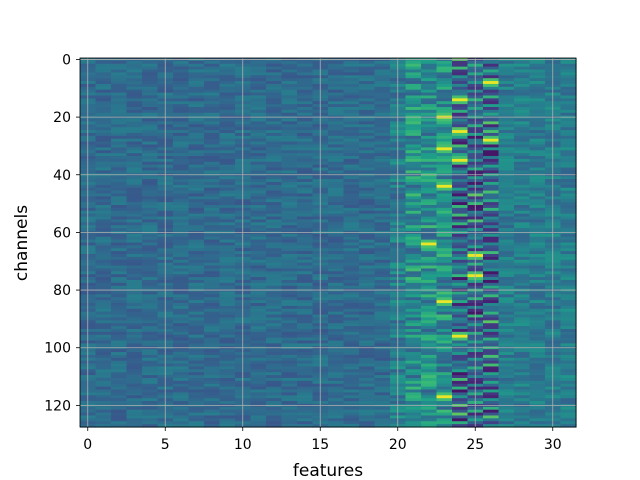 The image size is (640, 480). What do you see at coordinates (57, 349) in the screenshot?
I see `y-tick-label: 100` at bounding box center [57, 349].